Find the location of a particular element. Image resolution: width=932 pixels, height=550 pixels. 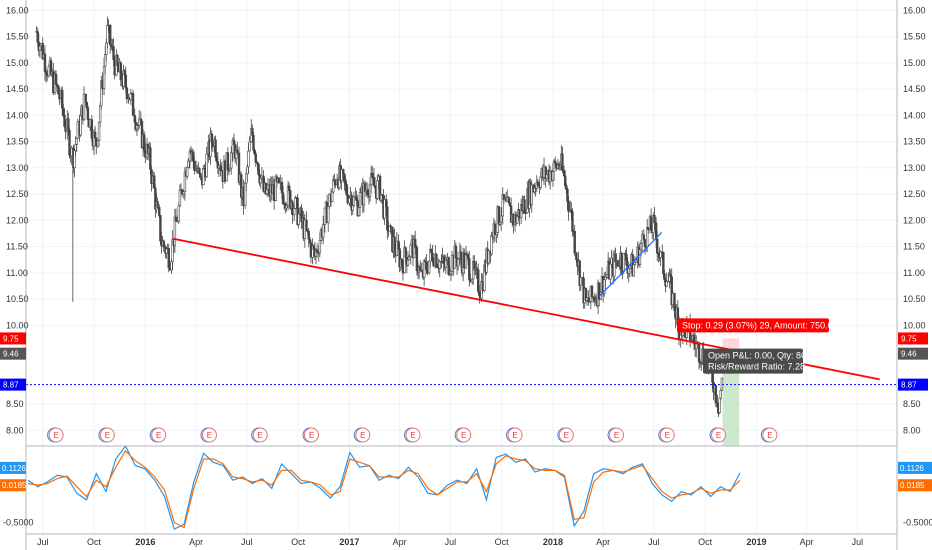

y-tick-label-left: 14.50 is located at coordinates (17, 89).